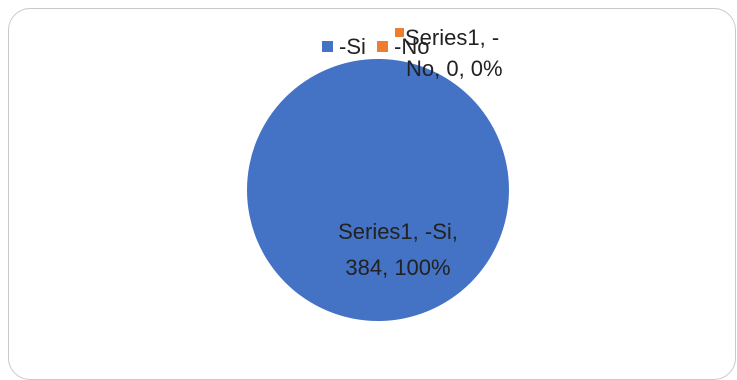 This screenshot has width=737, height=380. What do you see at coordinates (382, 46) in the screenshot?
I see `legend-swatch-no` at bounding box center [382, 46].